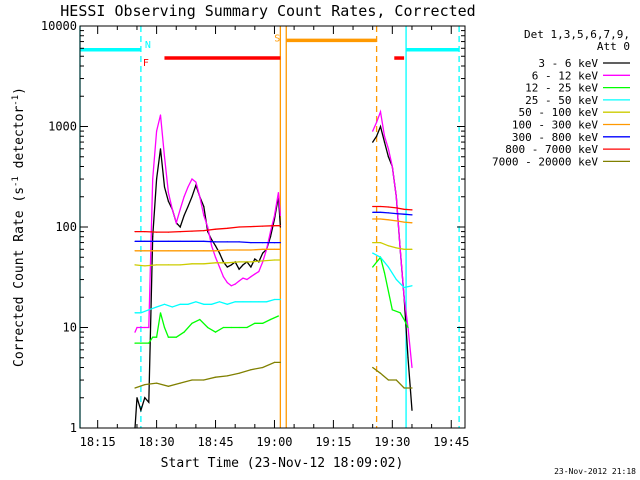  What do you see at coordinates (16, 181) in the screenshot?
I see `y-axis-label-sup-1: -1` at bounding box center [16, 181].